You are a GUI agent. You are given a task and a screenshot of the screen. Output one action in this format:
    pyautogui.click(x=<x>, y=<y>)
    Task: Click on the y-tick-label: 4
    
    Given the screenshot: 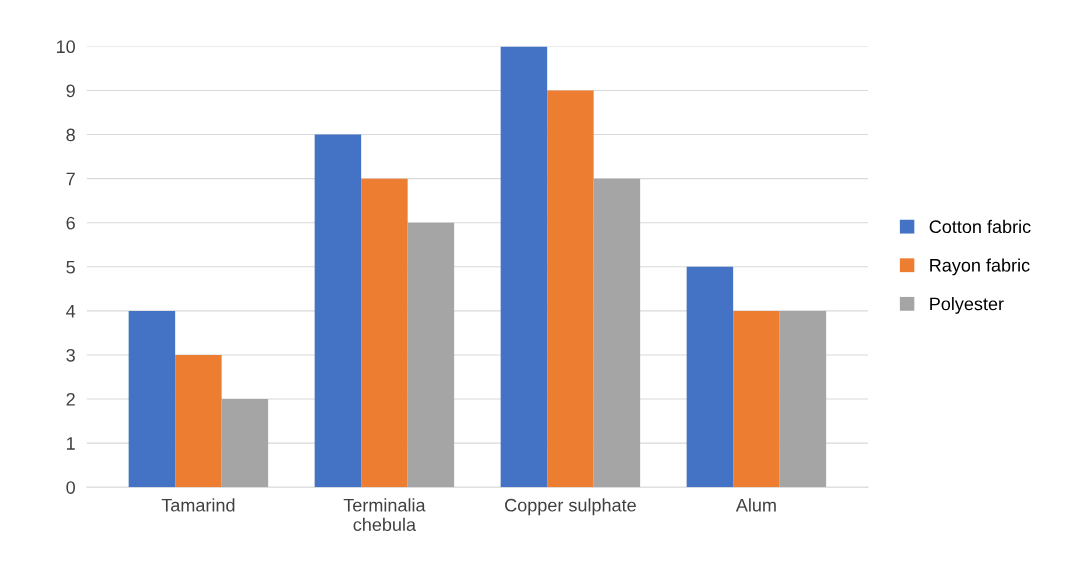 What is the action you would take?
    pyautogui.click(x=71, y=311)
    